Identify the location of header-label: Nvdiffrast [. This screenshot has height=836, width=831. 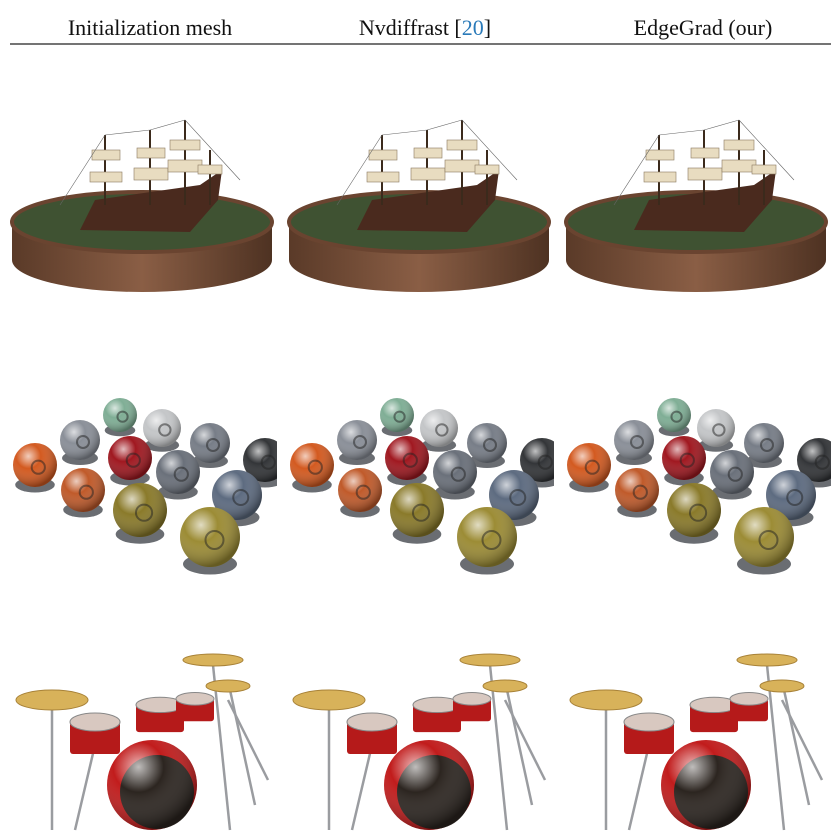
(410, 27).